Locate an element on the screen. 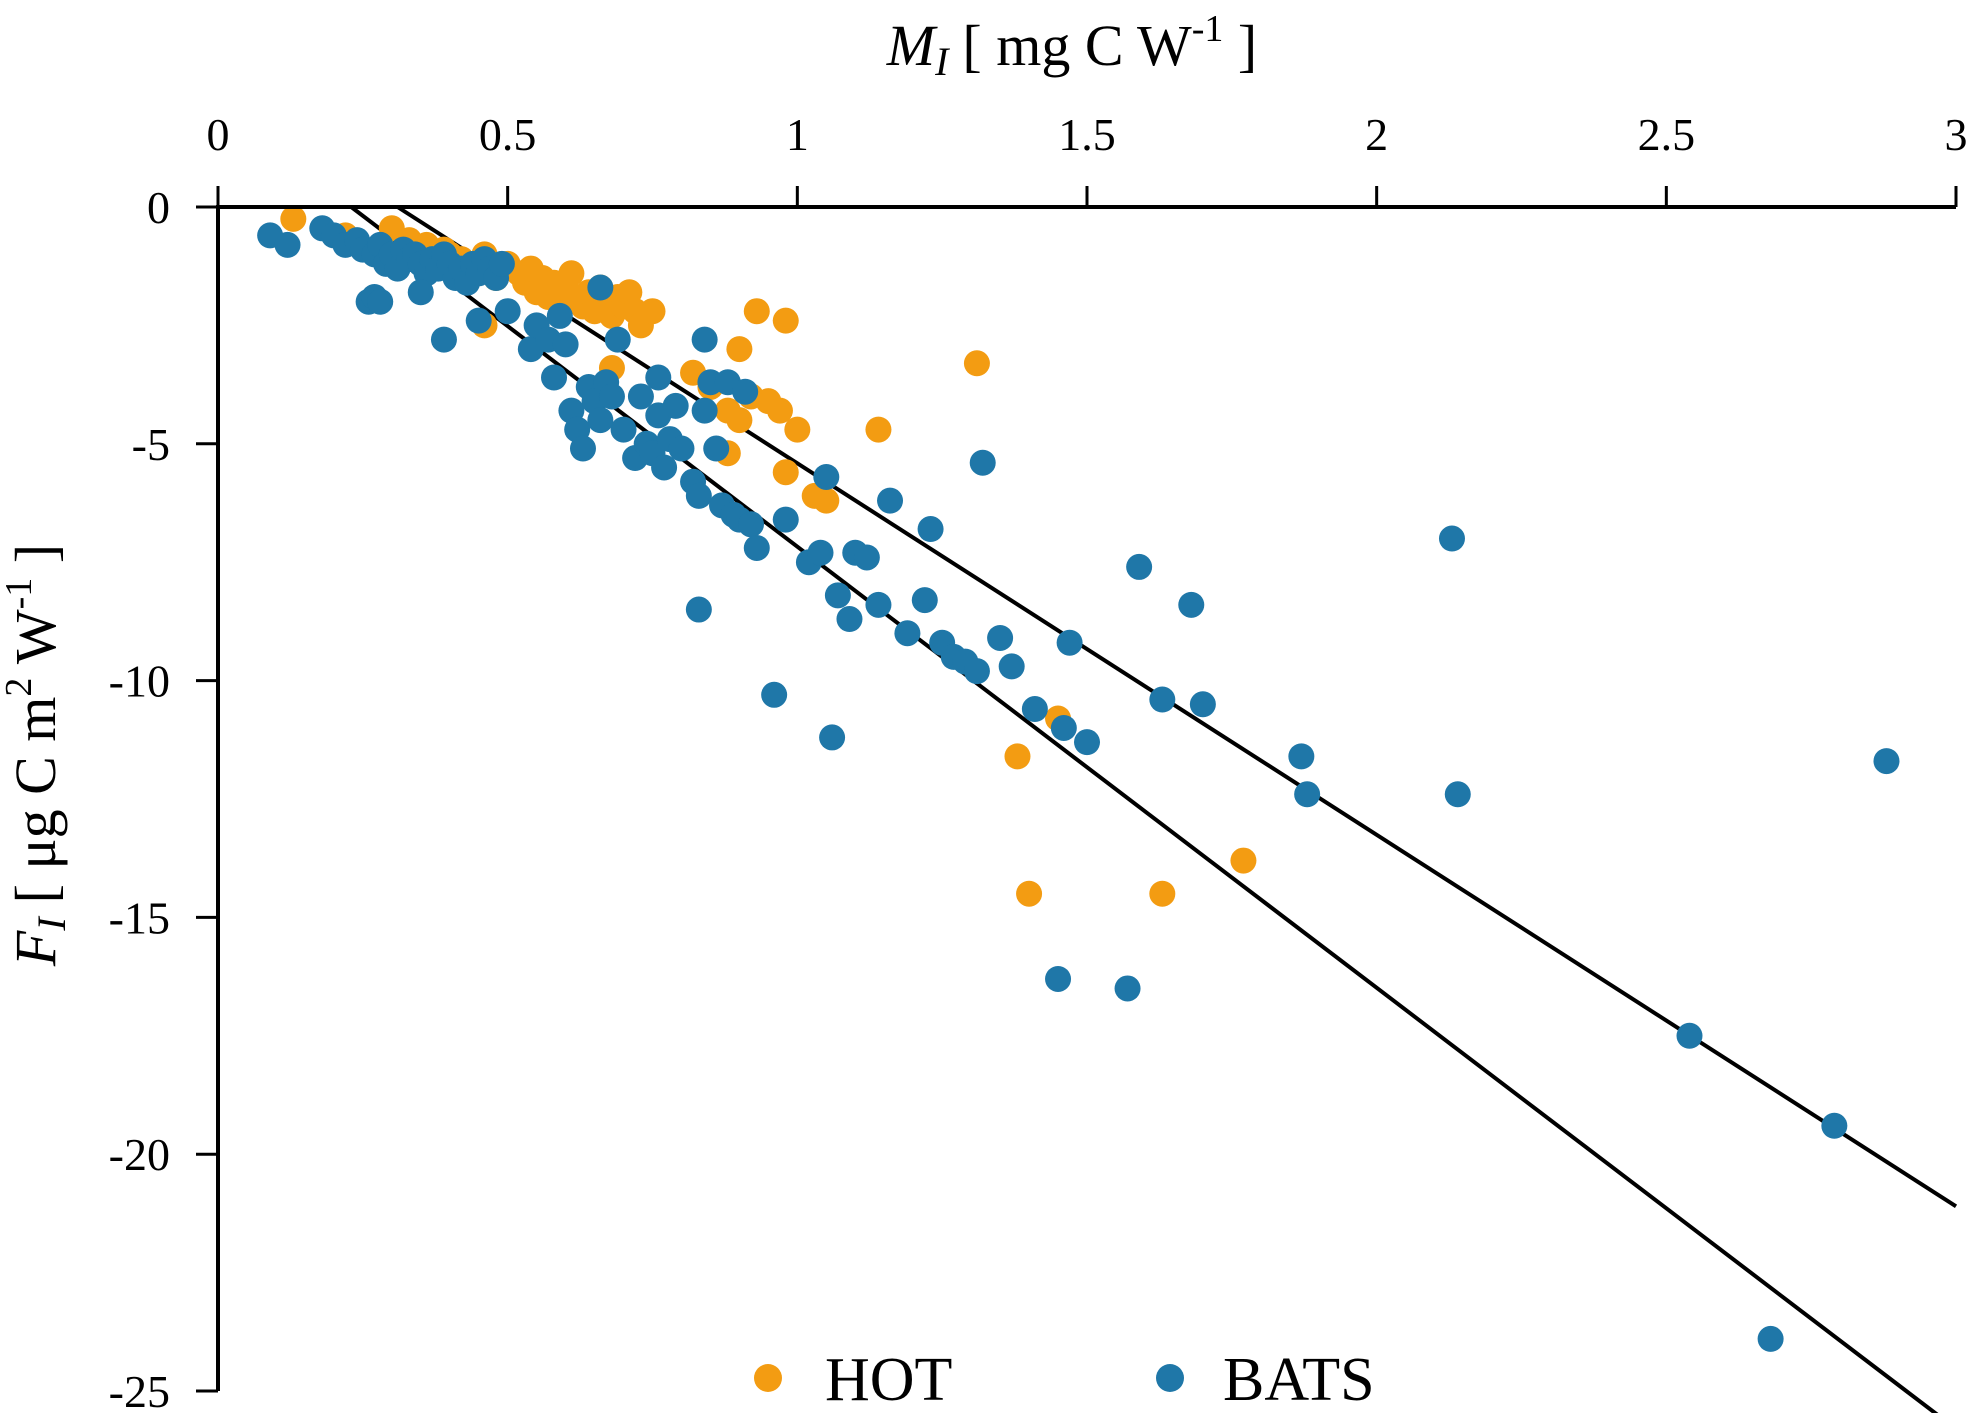  y-tick-label: 0 is located at coordinates (158, 207).